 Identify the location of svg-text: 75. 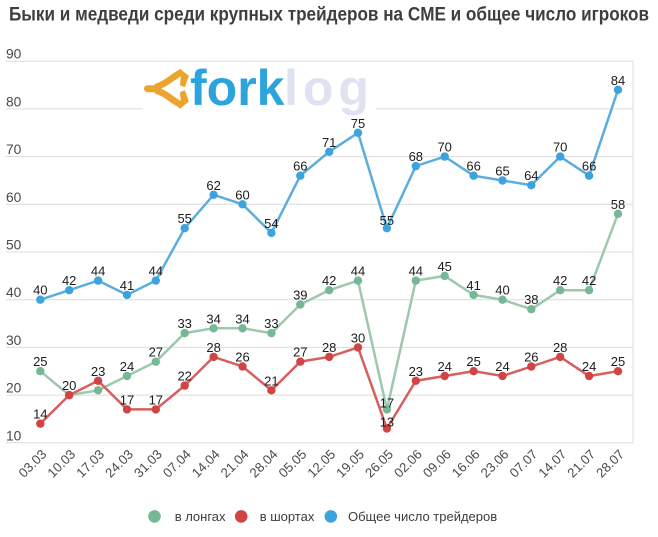
(358, 123).